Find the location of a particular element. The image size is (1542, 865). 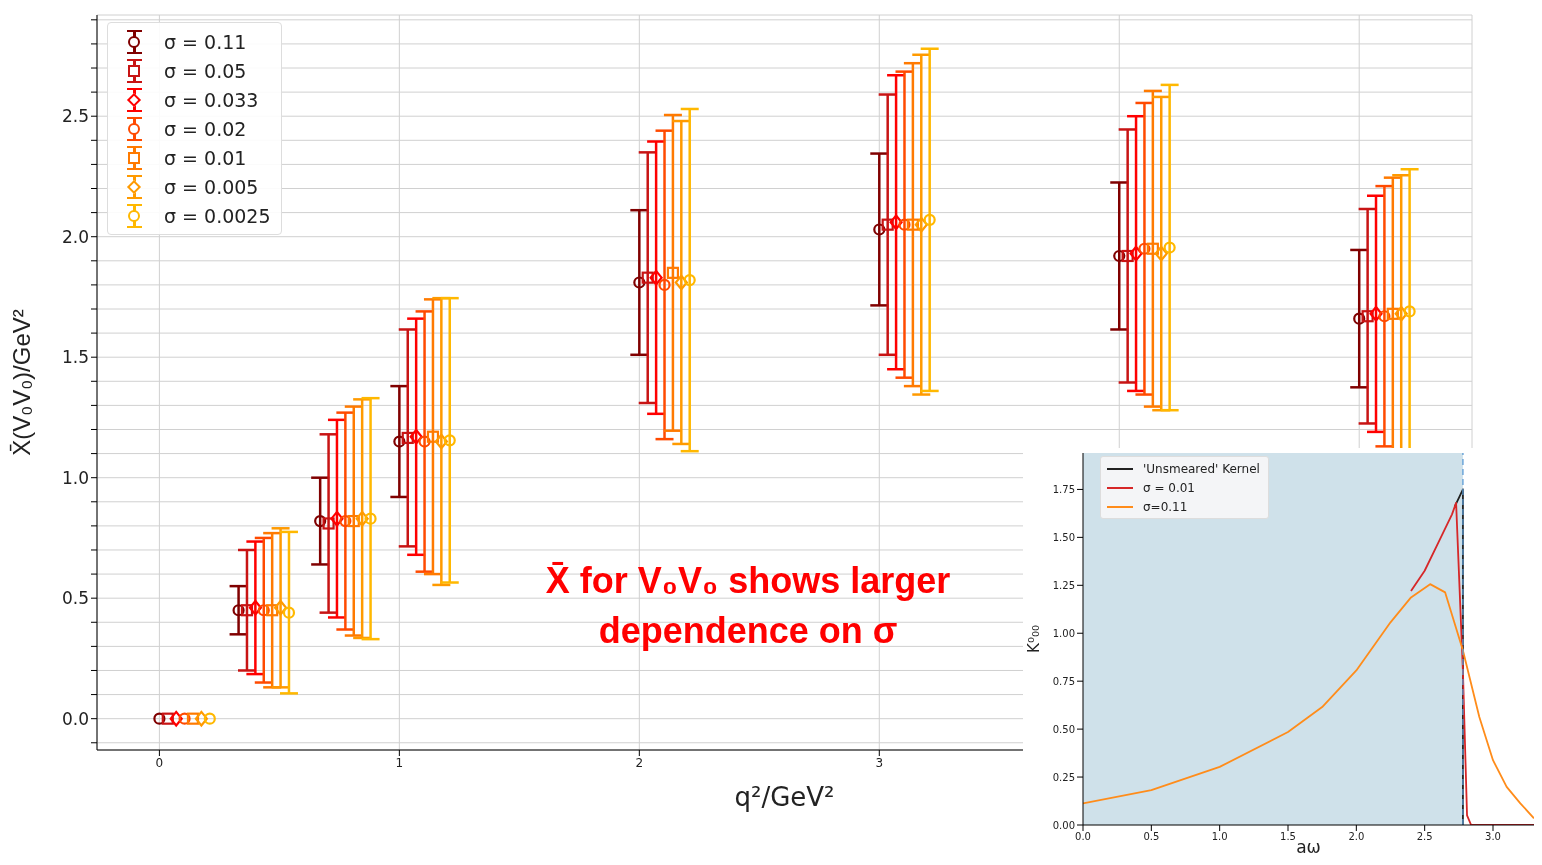

legend-label: 'Unsmeared' Kernel is located at coordinates (1201, 468).